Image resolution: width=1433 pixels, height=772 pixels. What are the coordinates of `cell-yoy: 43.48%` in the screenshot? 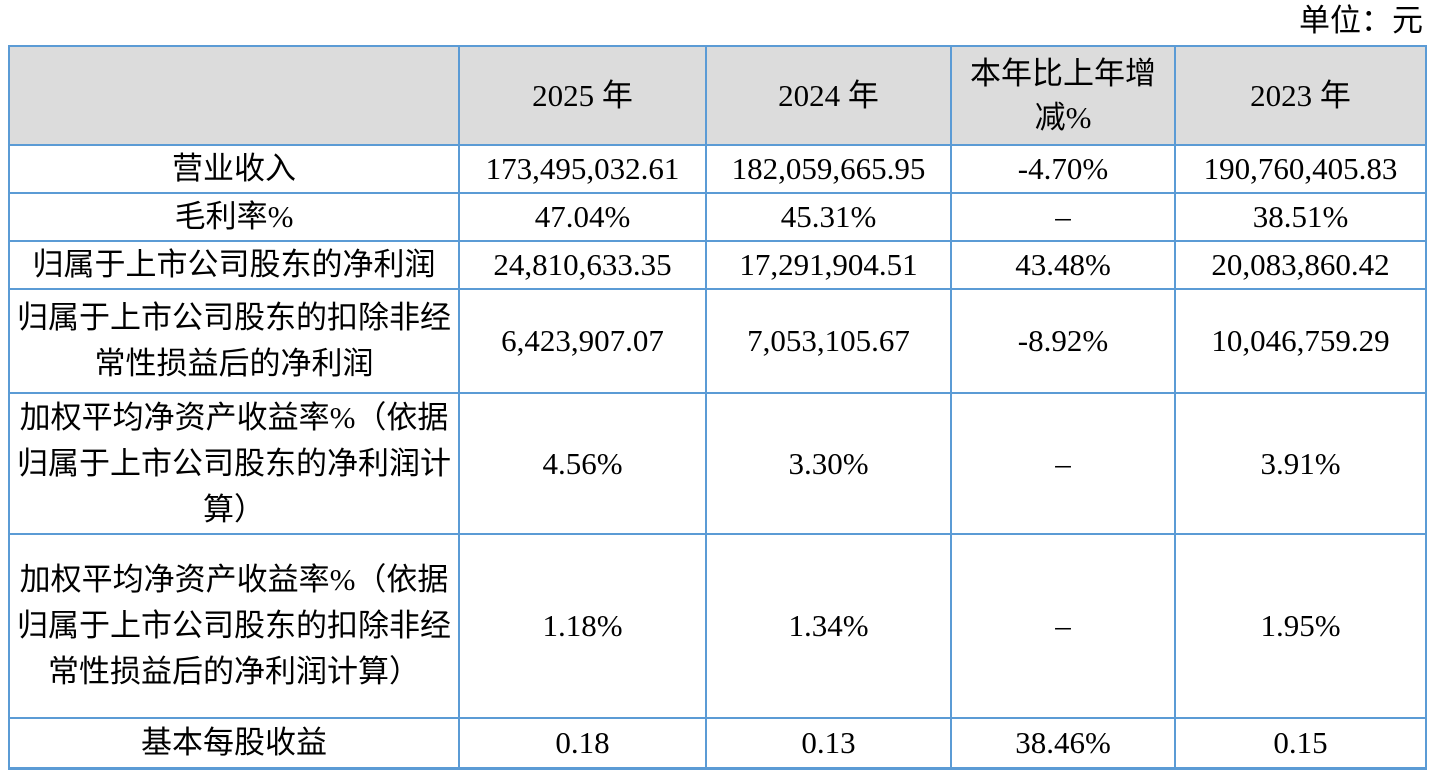 It's located at (1063, 265).